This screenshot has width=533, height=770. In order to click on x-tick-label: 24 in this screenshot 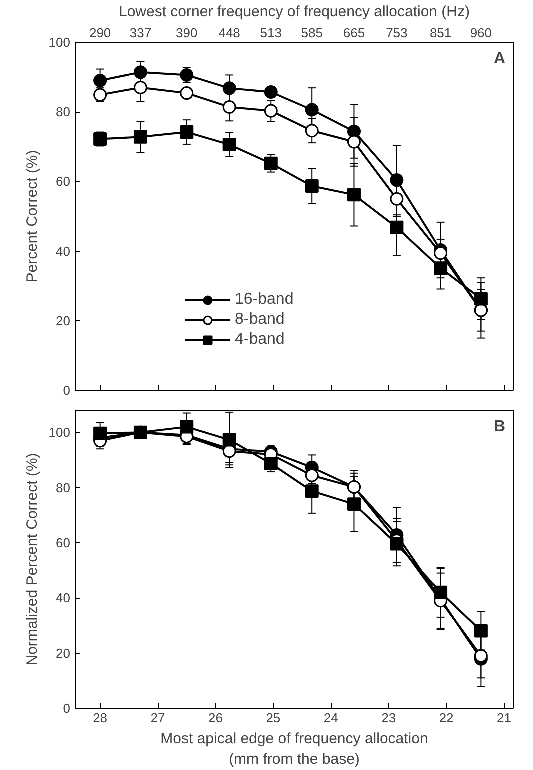, I will do `click(331, 718)`.